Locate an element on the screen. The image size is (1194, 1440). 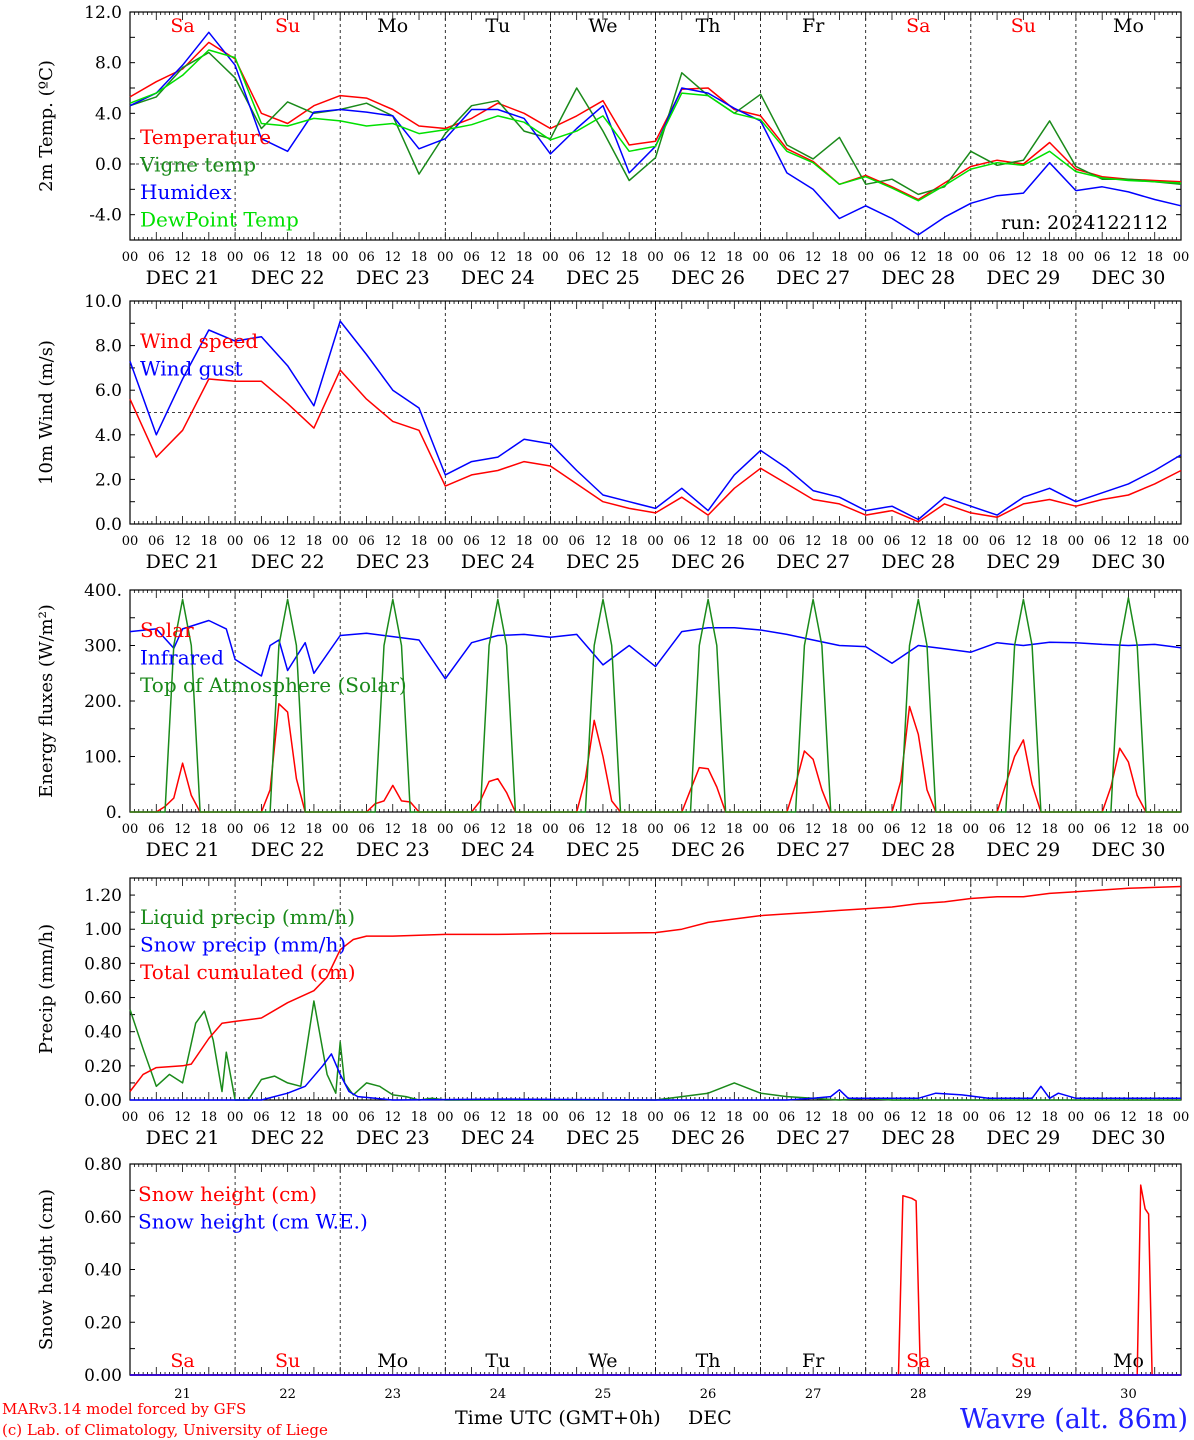
precip-date-label: DEC 24 is located at coordinates (498, 1138).